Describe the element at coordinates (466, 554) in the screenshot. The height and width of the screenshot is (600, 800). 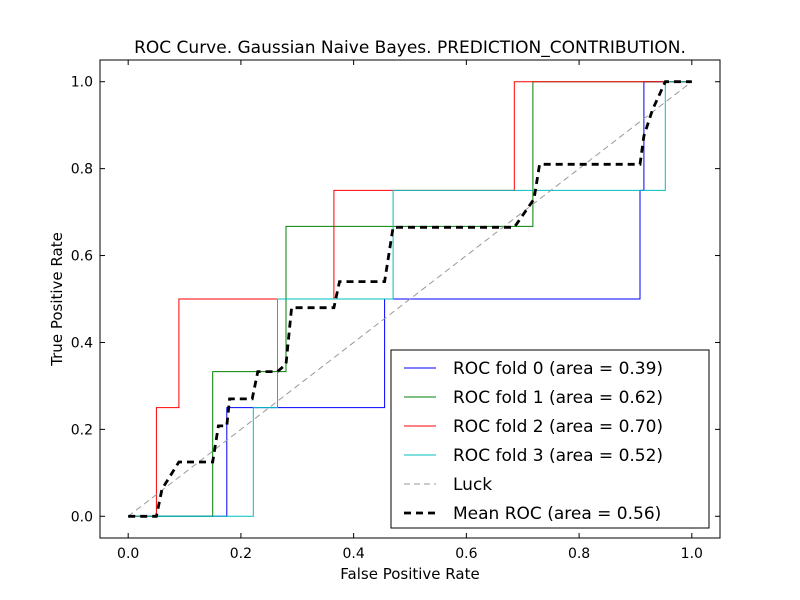
I see `x-tick-label: 0.6` at that location.